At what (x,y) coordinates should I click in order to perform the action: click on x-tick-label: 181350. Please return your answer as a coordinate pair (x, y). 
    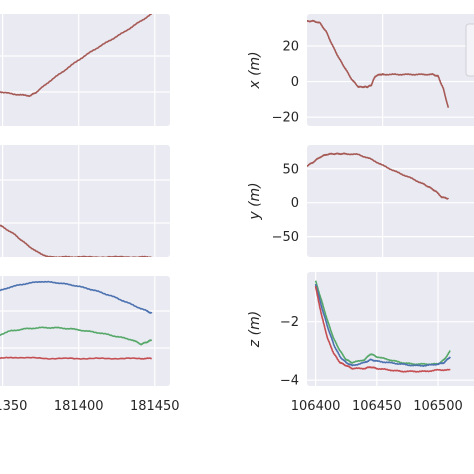
    Looking at the image, I should click on (13, 406).